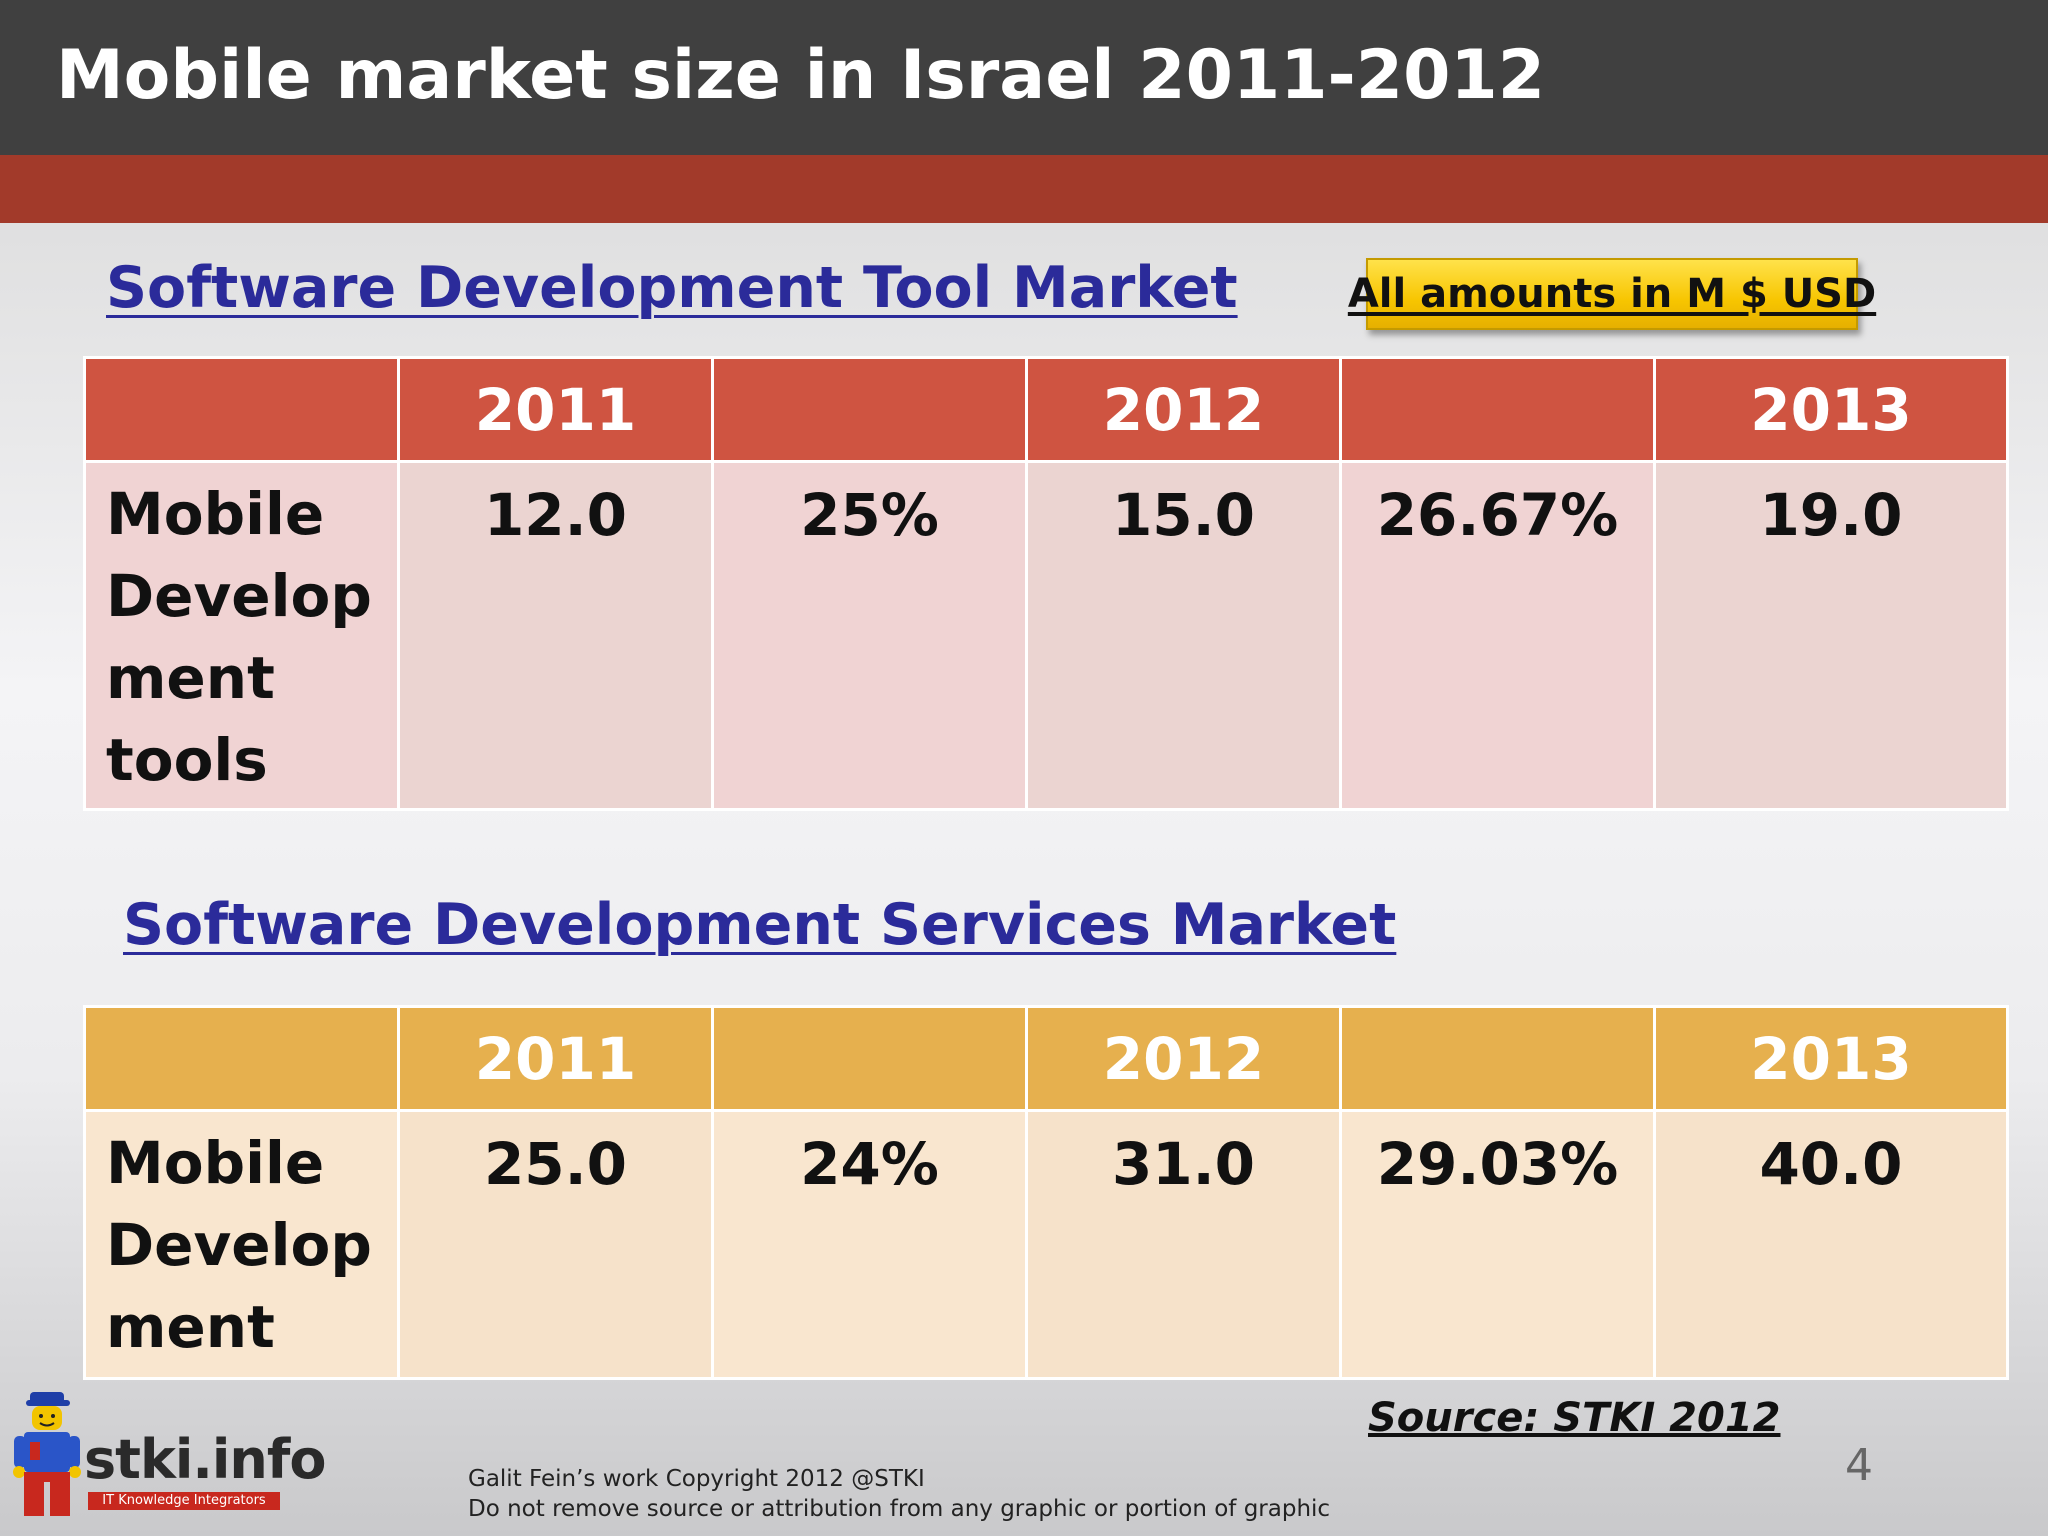  I want to click on copyright-line: Galit Fein’s work Copyright 2012 @STKI, so click(696, 1479).